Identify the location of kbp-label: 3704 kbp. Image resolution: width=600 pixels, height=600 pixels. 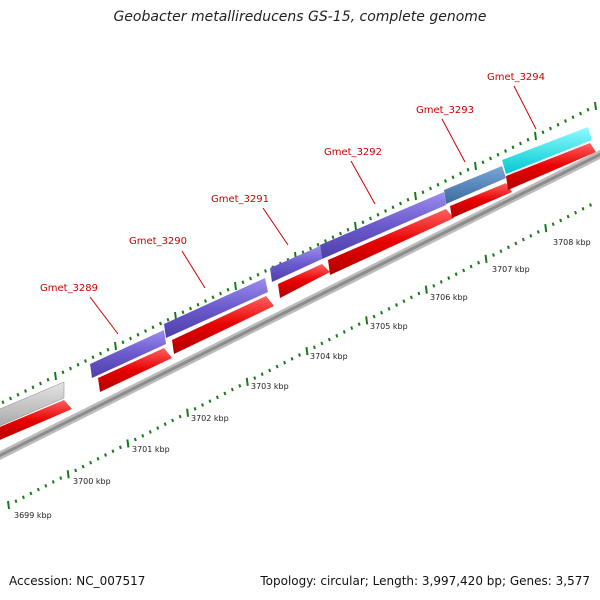
(329, 356).